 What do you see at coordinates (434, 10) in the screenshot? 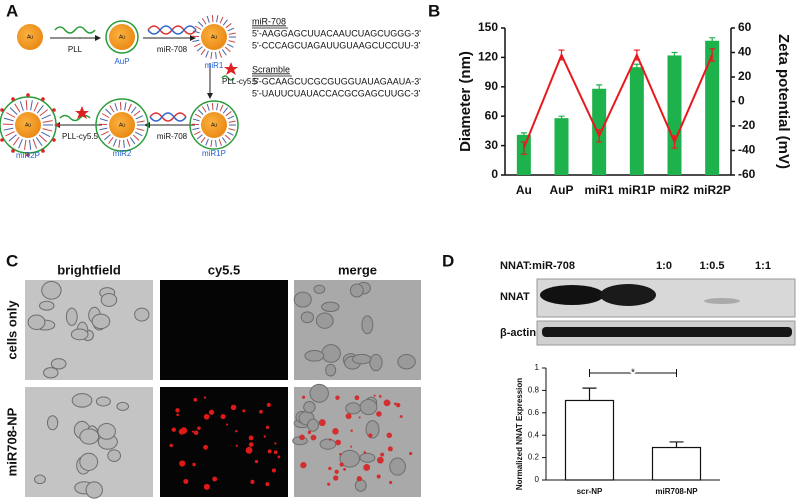
I see `panel-label: B` at bounding box center [434, 10].